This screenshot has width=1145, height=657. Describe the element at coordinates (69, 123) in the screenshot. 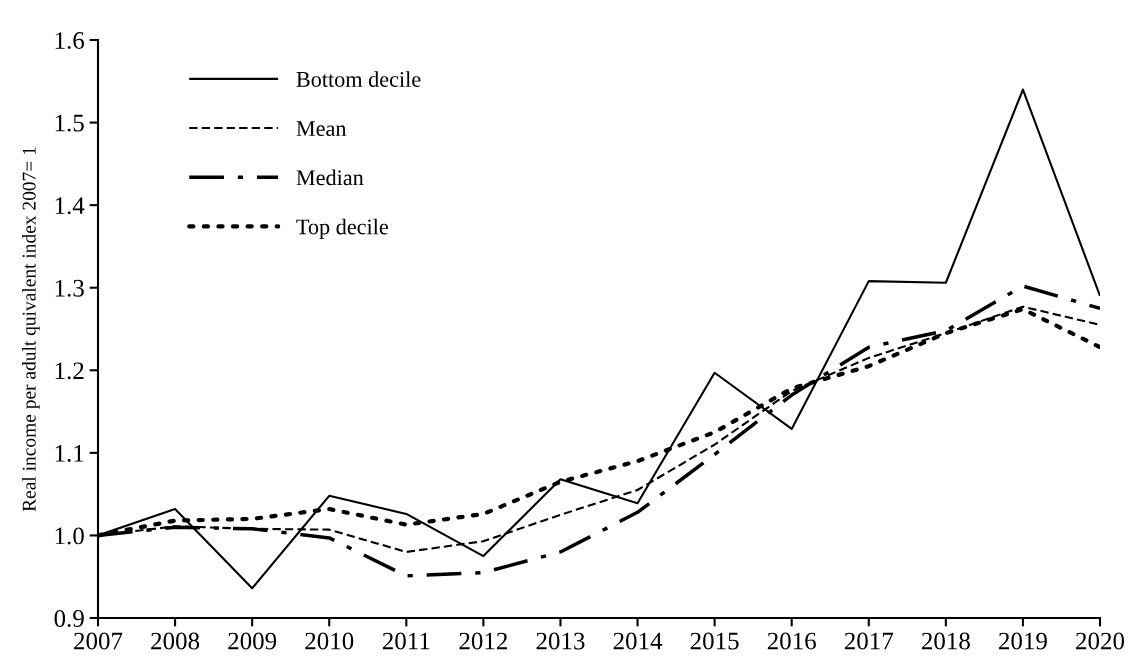

I see `y-tick-label: 1.5` at that location.